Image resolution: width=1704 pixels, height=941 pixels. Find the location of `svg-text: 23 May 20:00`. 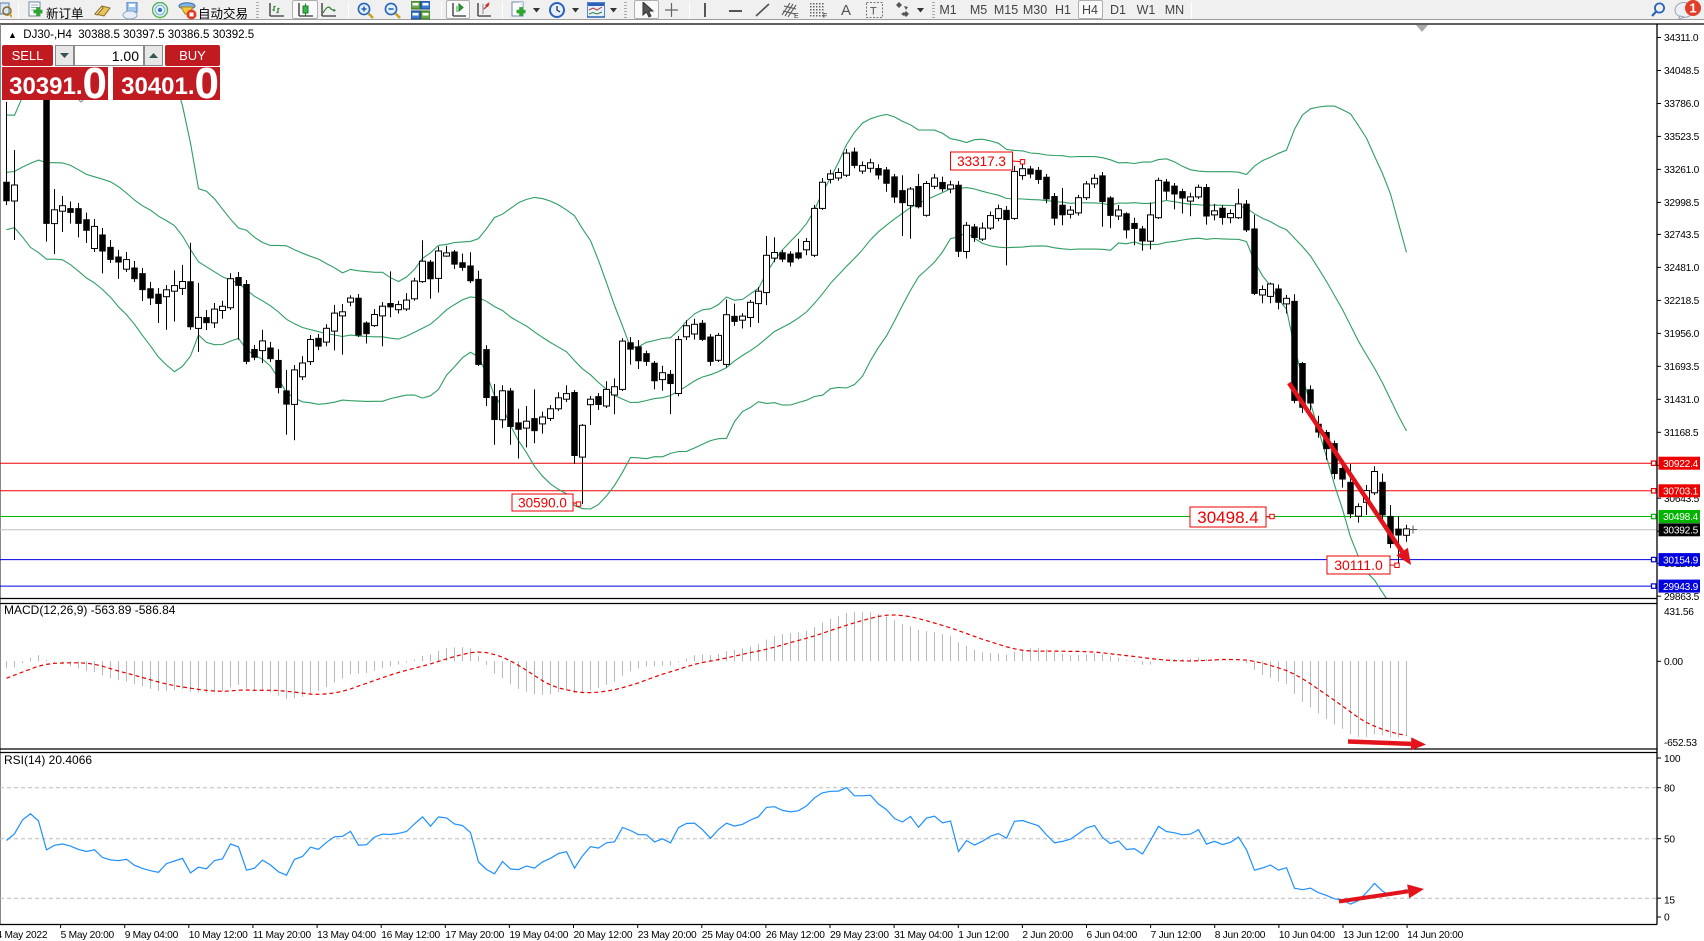

svg-text: 23 May 20:00 is located at coordinates (667, 935).